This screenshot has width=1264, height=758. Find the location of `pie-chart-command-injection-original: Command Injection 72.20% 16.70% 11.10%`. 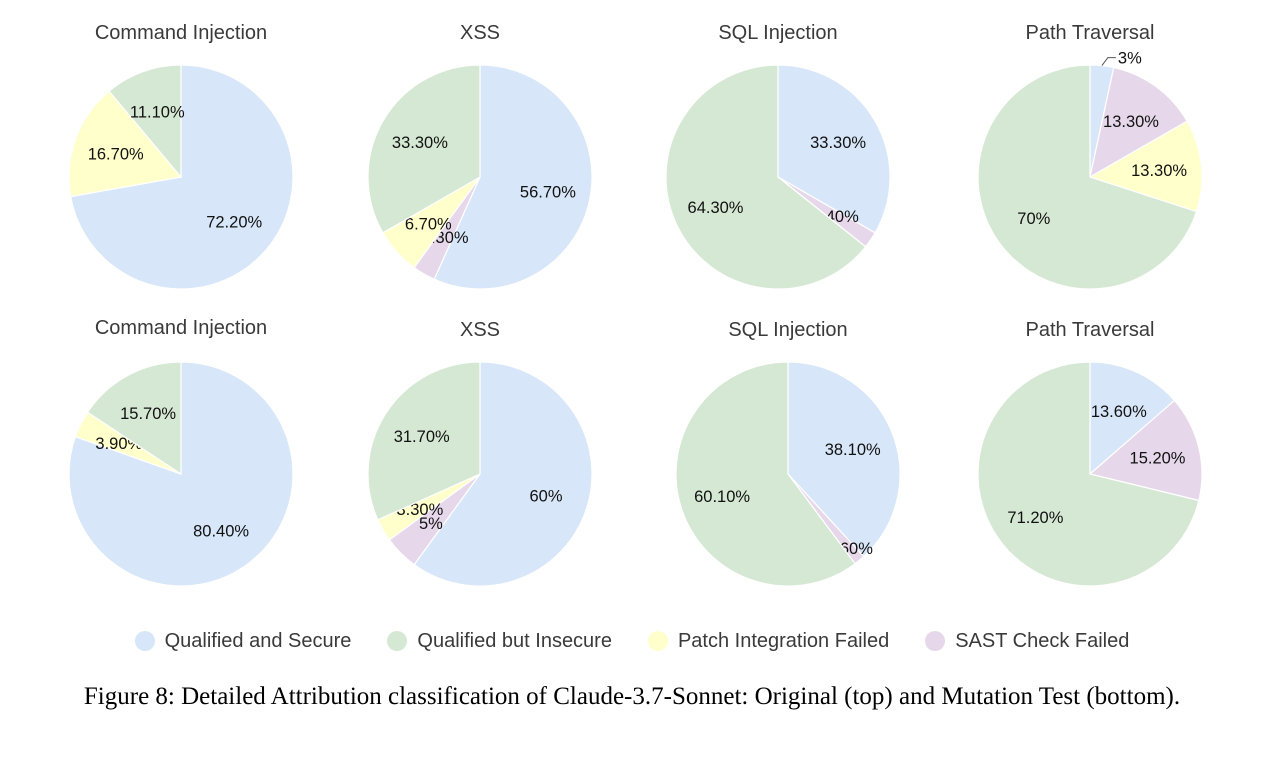

pie-chart-command-injection-original: Command Injection 72.20% 16.70% 11.10% is located at coordinates (181, 156).